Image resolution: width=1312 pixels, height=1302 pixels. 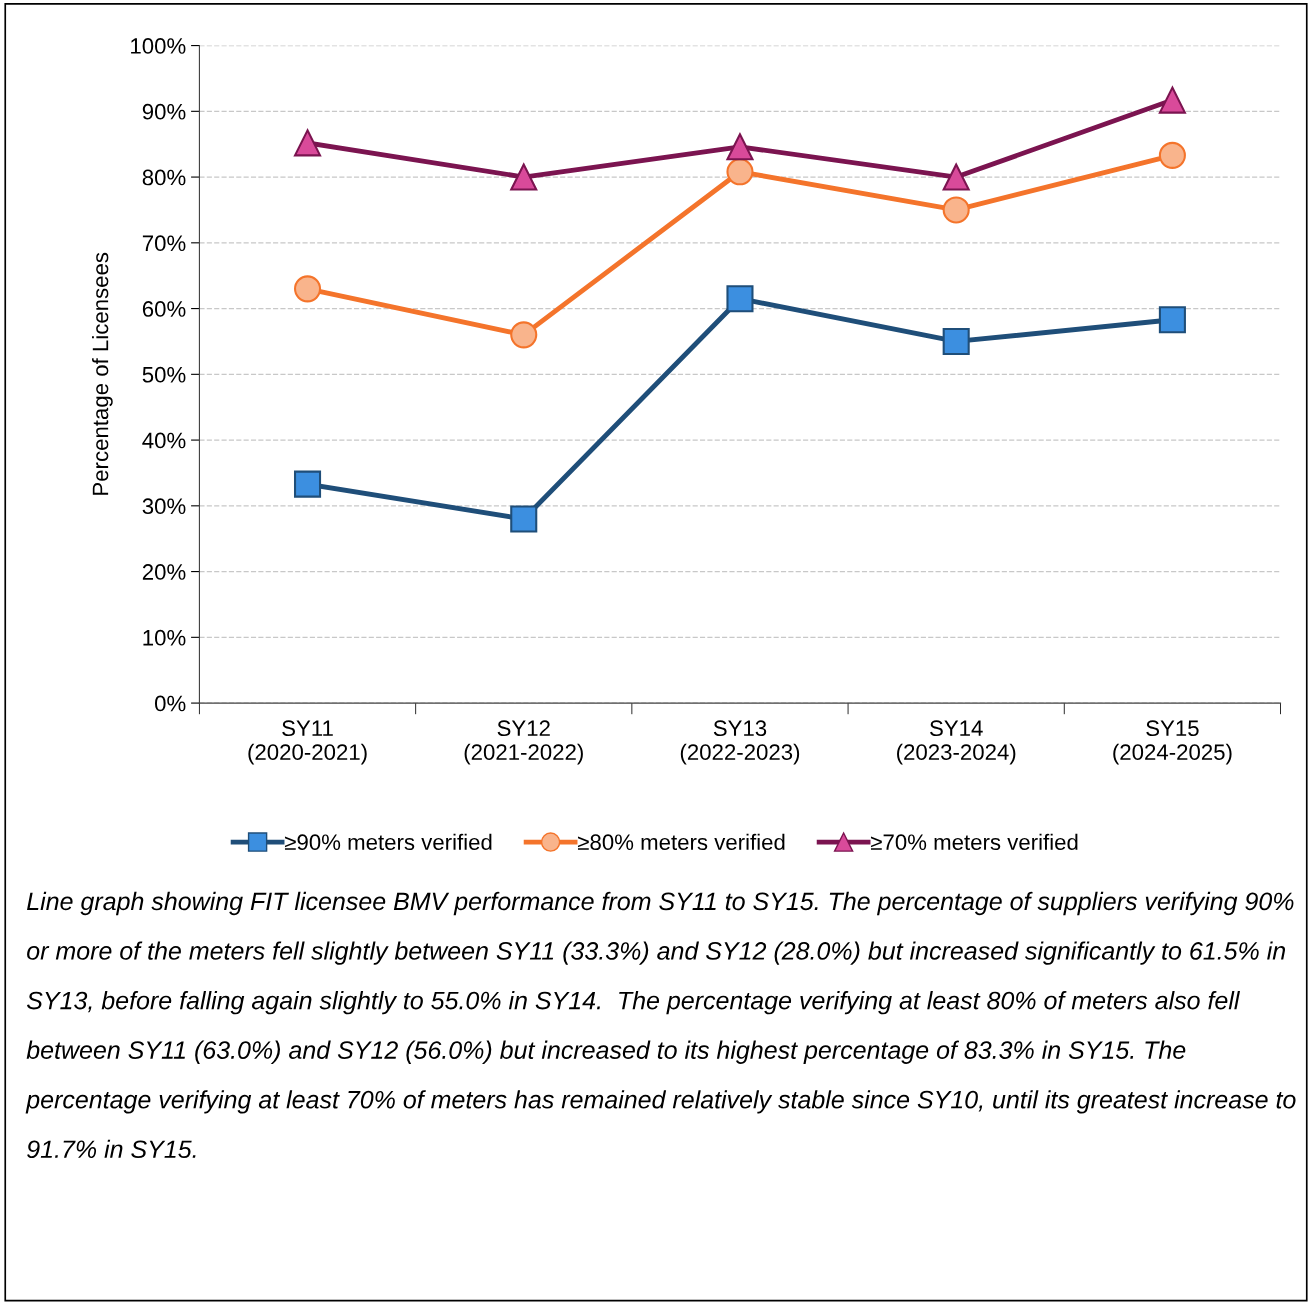 What do you see at coordinates (388, 842) in the screenshot?
I see `legend-label: ≥90% meters verified` at bounding box center [388, 842].